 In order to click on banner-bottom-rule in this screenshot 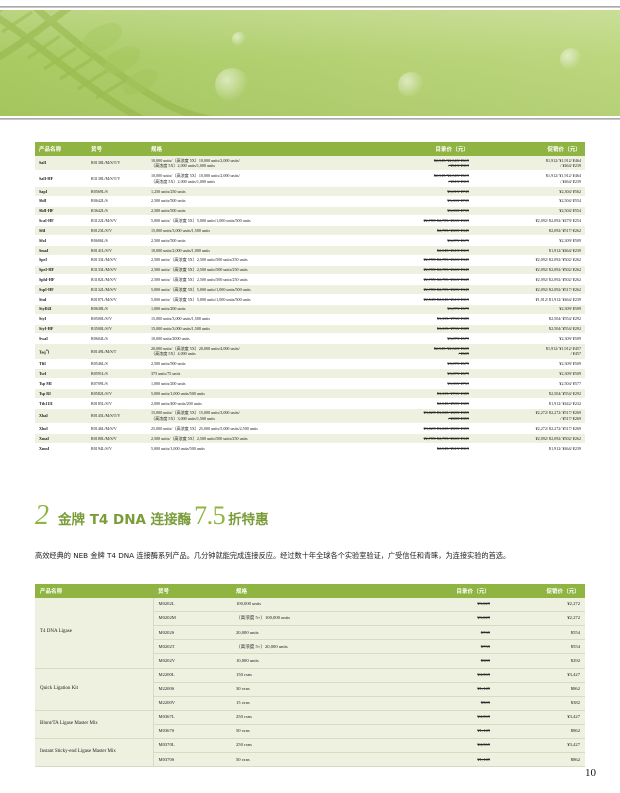, I will do `click(310, 119)`.